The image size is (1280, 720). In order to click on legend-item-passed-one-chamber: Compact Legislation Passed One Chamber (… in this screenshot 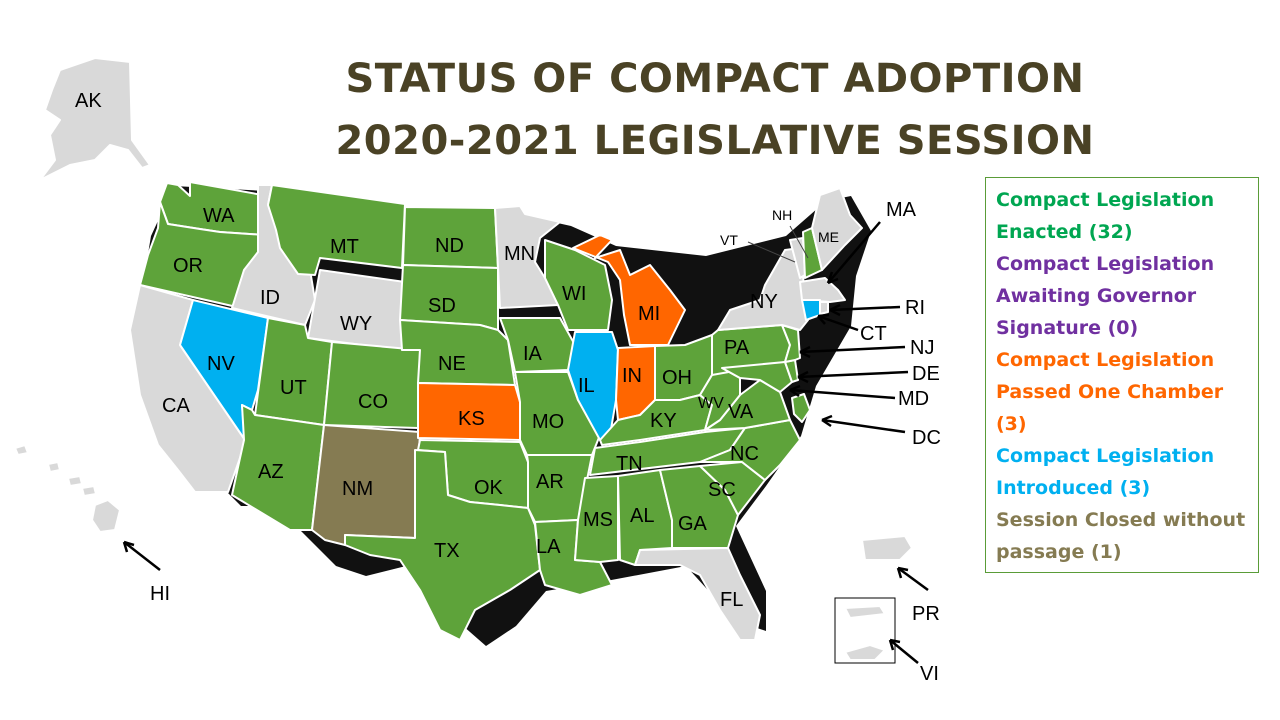, I will do `click(1110, 392)`.